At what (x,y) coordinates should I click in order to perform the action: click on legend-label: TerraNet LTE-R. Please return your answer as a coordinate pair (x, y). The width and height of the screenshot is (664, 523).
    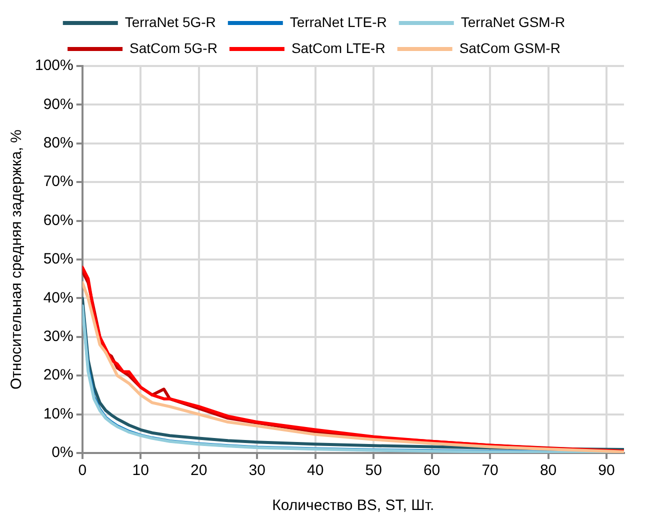
    Looking at the image, I should click on (338, 22).